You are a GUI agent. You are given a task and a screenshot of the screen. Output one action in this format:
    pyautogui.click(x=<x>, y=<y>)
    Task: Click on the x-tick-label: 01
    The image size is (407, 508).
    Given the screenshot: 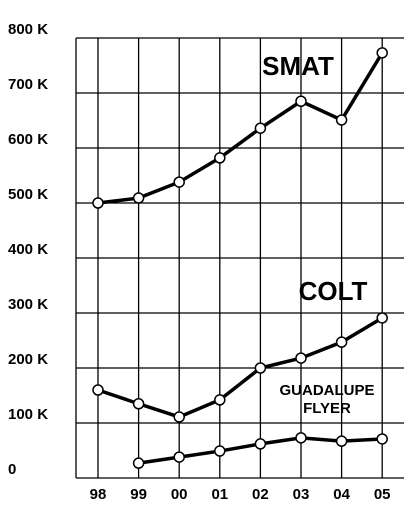 What is the action you would take?
    pyautogui.click(x=219, y=494)
    